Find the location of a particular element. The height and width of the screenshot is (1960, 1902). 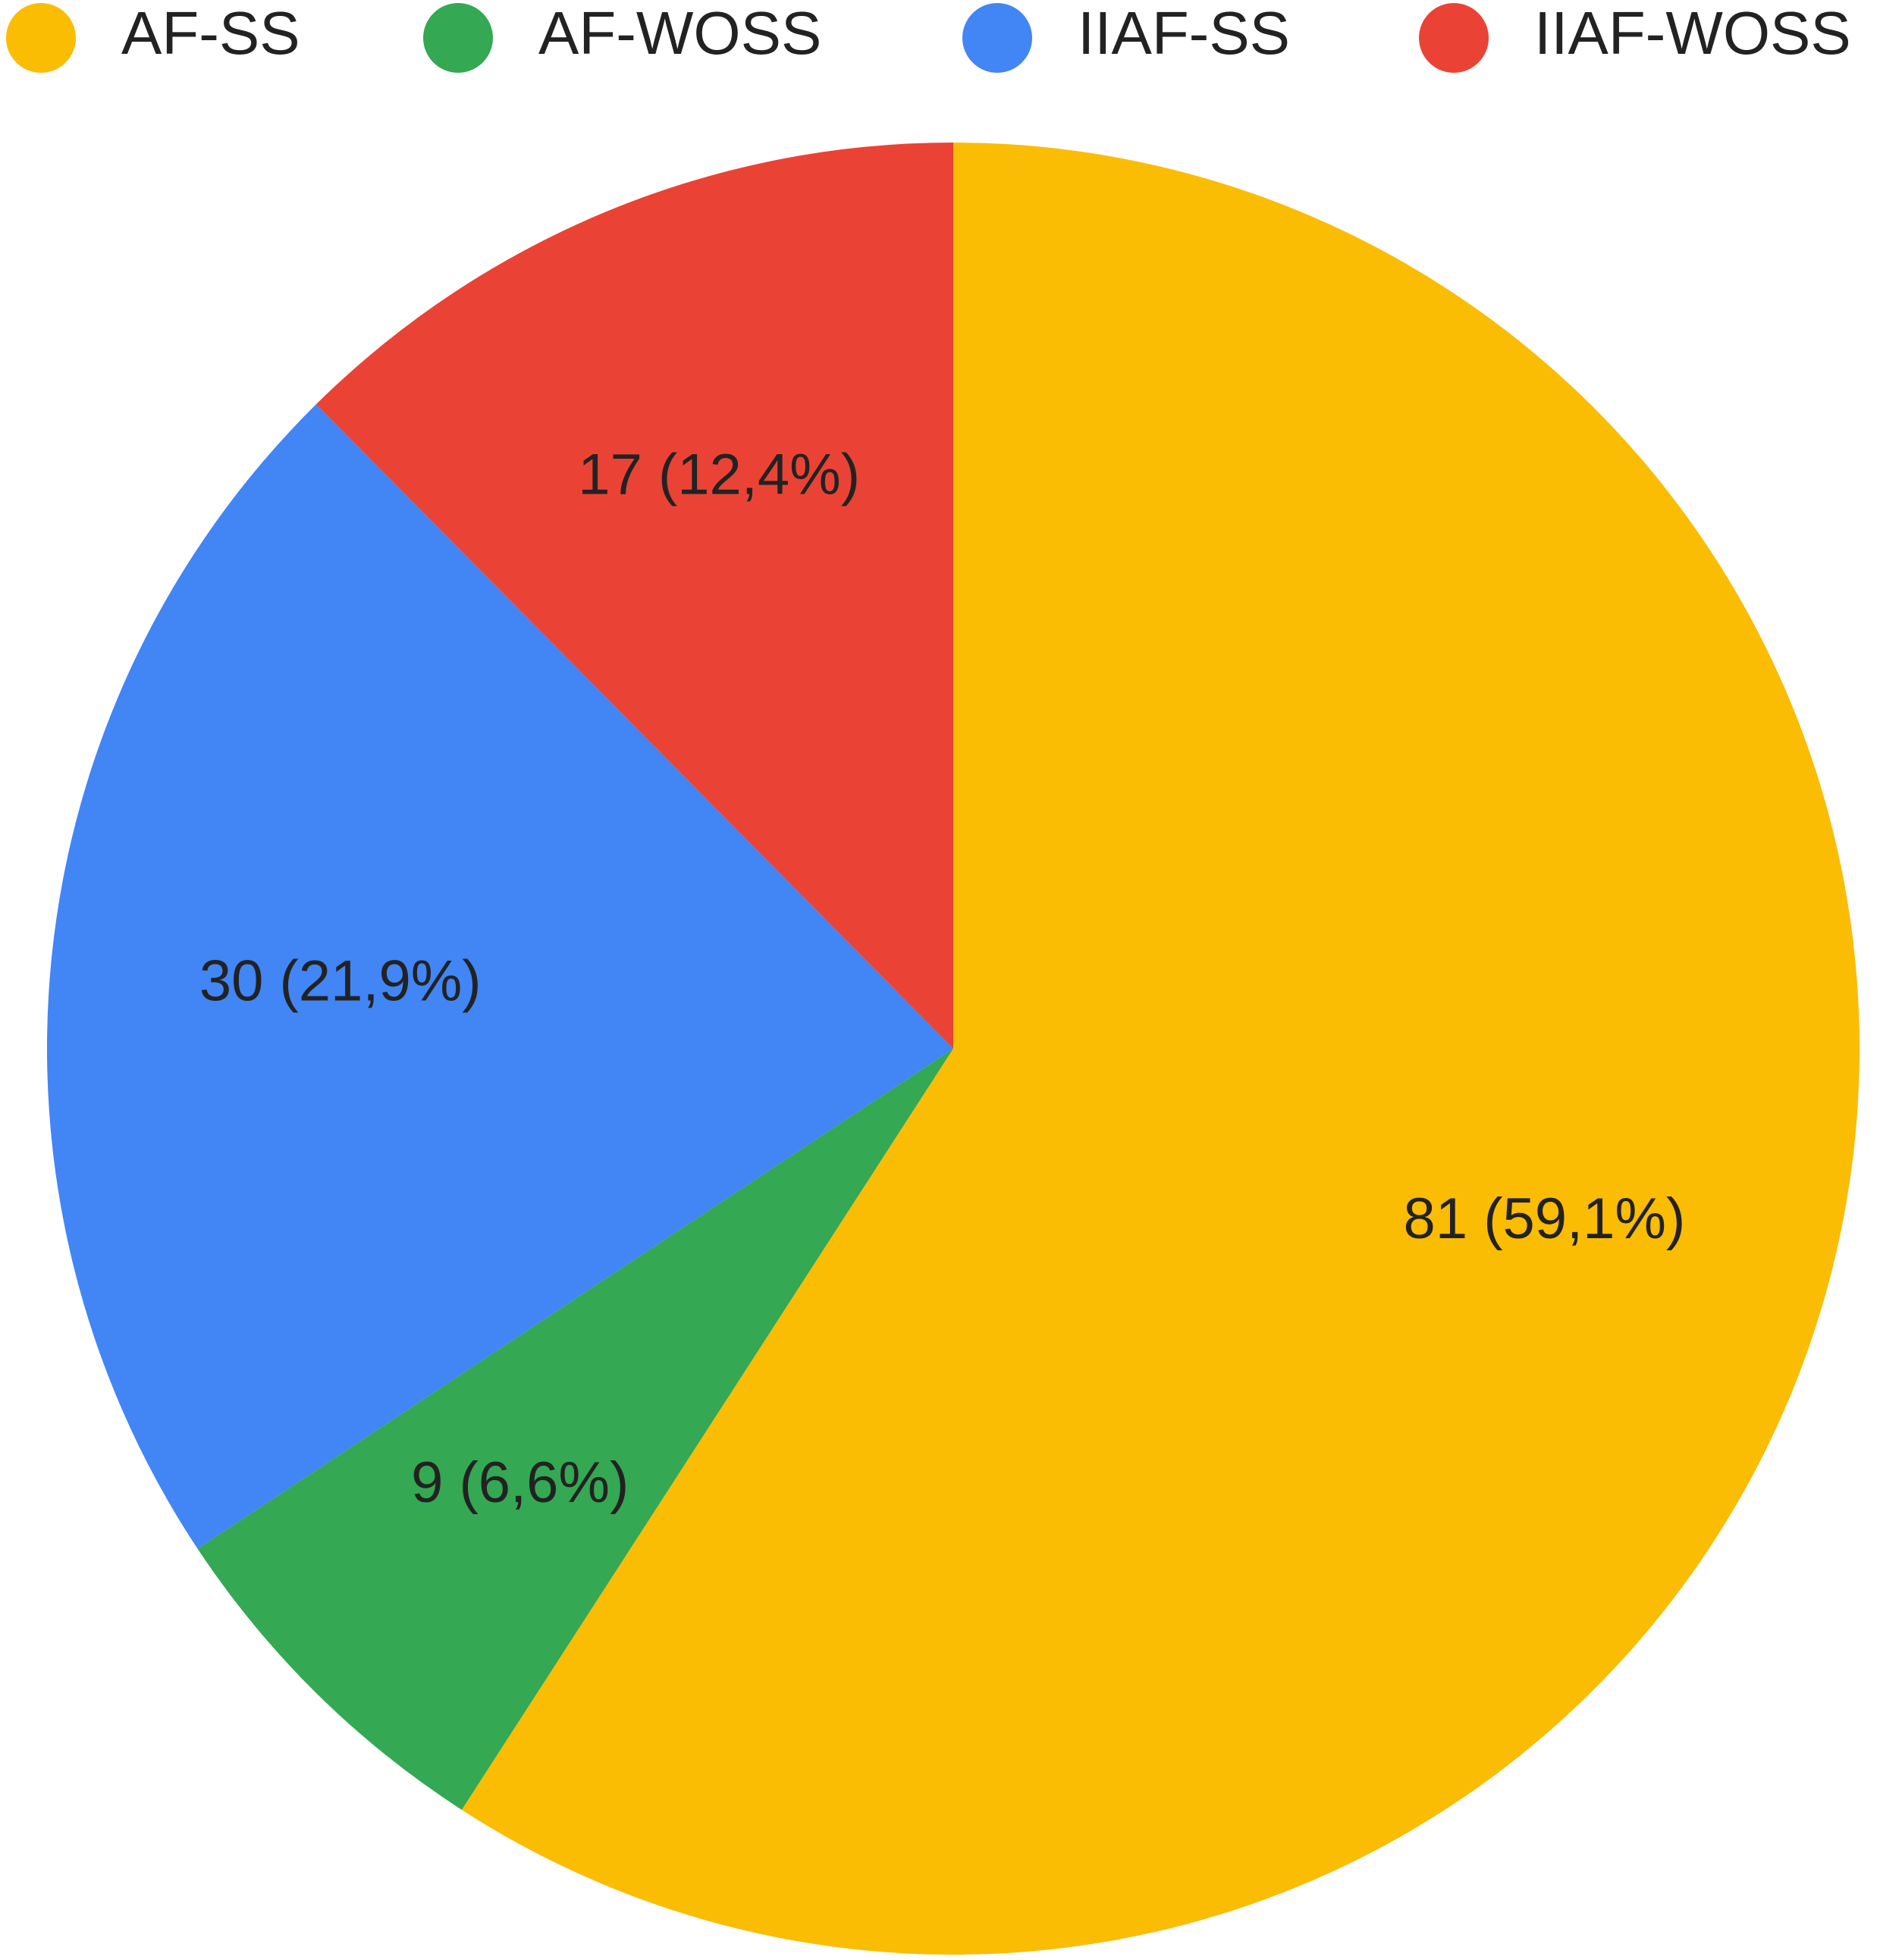

slice-label: 17 (12,4%) is located at coordinates (719, 474).